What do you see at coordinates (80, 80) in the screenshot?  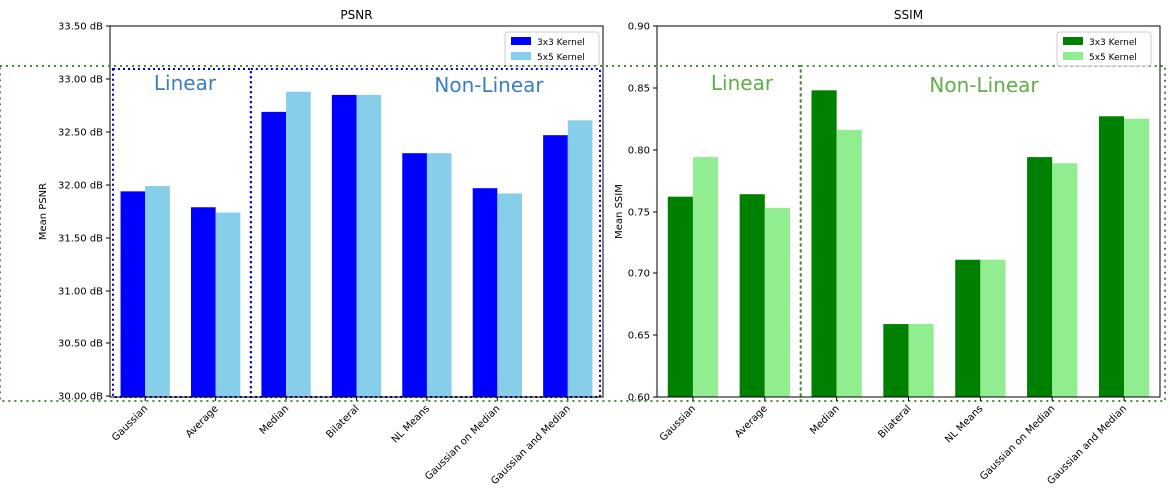 I see `psnr-y-tick-label: 33.00 dB` at bounding box center [80, 80].